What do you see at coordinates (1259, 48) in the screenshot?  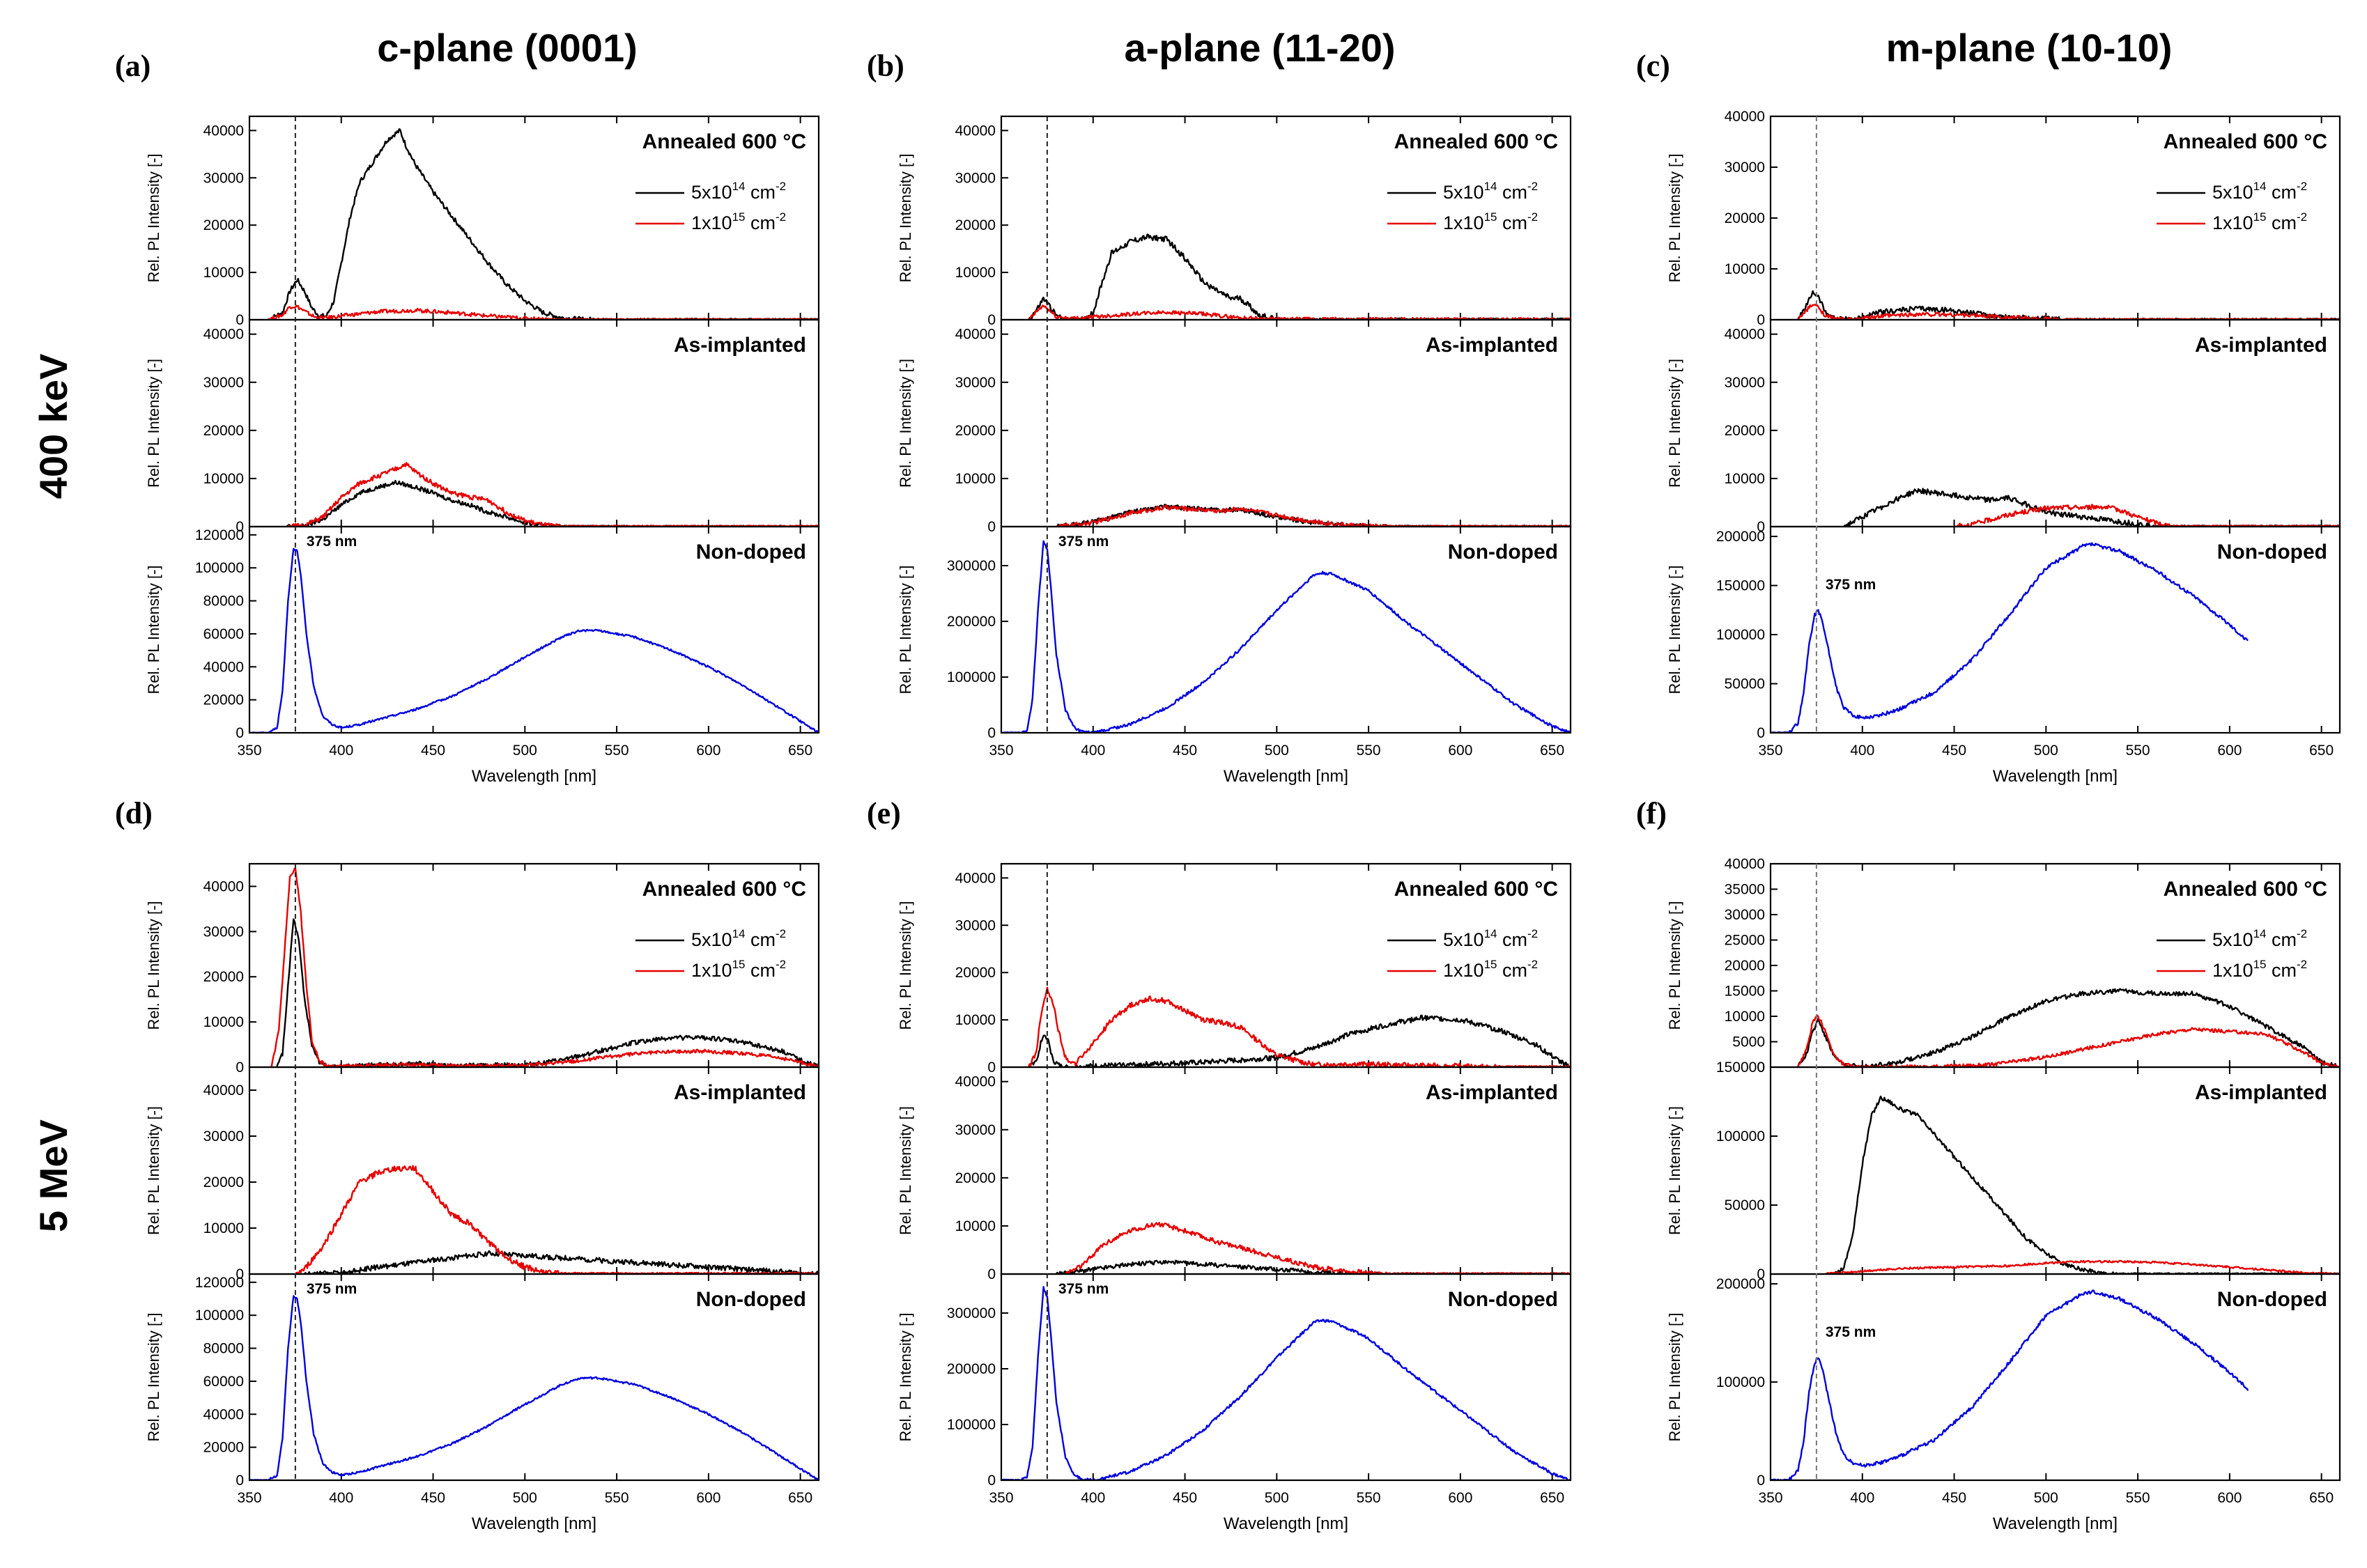 I see `column-title-a-plane: a-plane (11-20)` at bounding box center [1259, 48].